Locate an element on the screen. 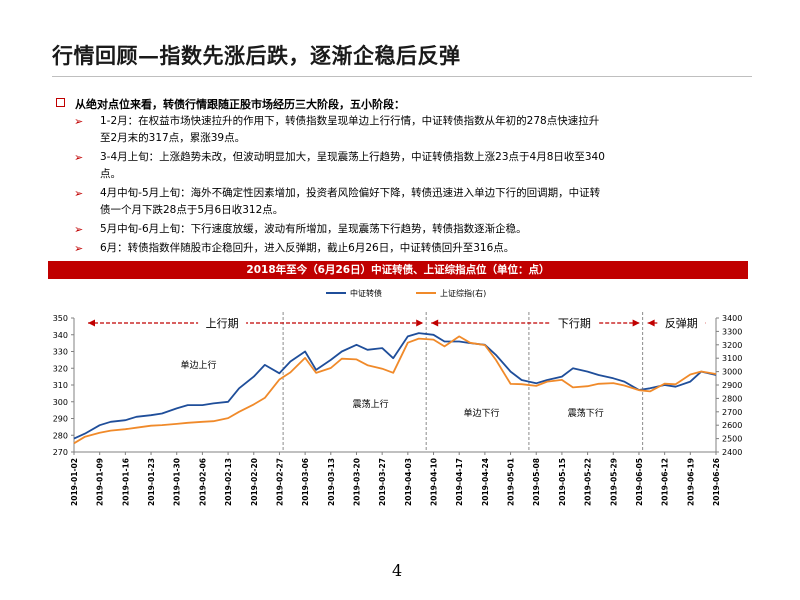 The height and width of the screenshot is (600, 800). y-tick-label: 350 is located at coordinates (60, 318).